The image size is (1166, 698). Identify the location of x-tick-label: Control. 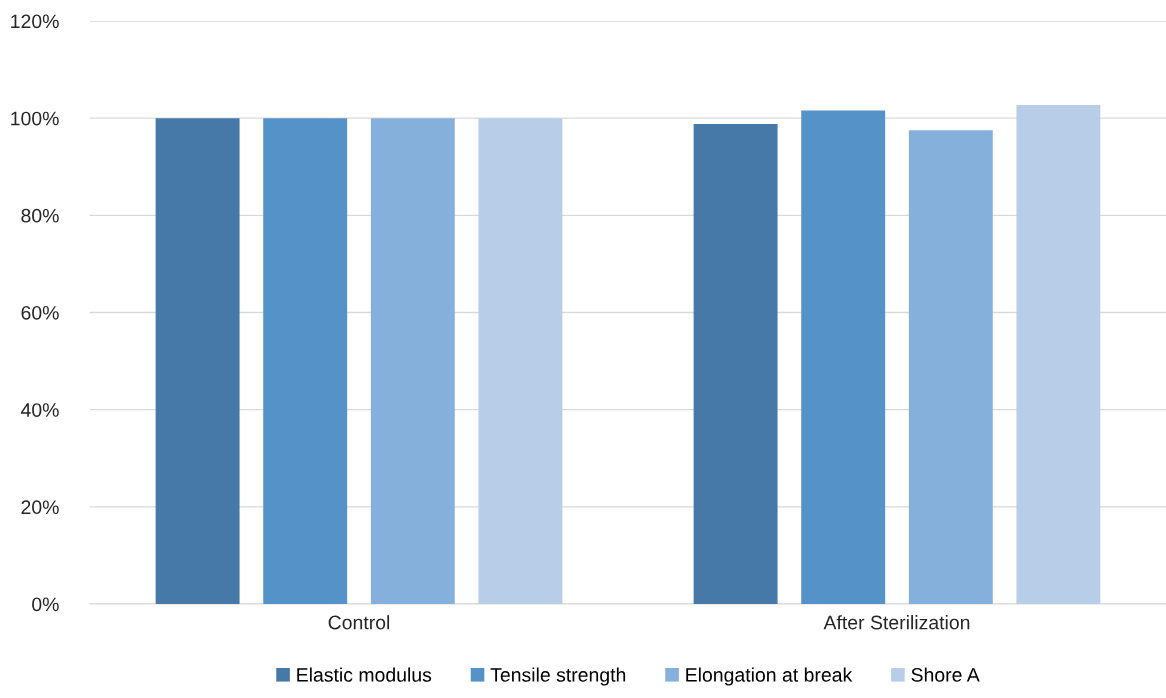
(359, 622).